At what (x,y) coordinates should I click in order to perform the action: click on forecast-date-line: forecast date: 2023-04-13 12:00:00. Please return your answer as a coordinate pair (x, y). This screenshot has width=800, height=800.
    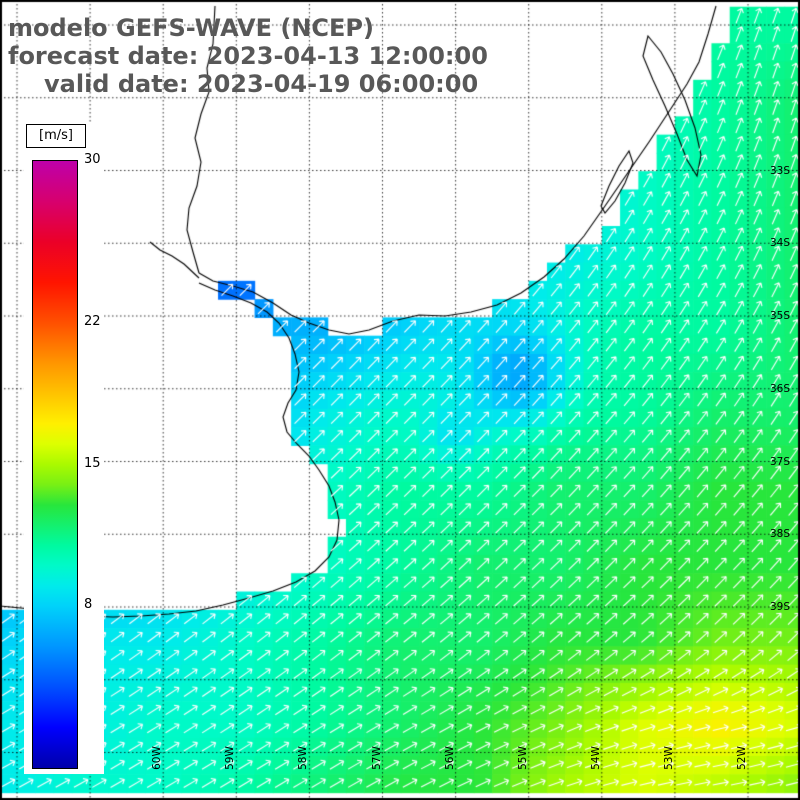
    Looking at the image, I should click on (248, 56).